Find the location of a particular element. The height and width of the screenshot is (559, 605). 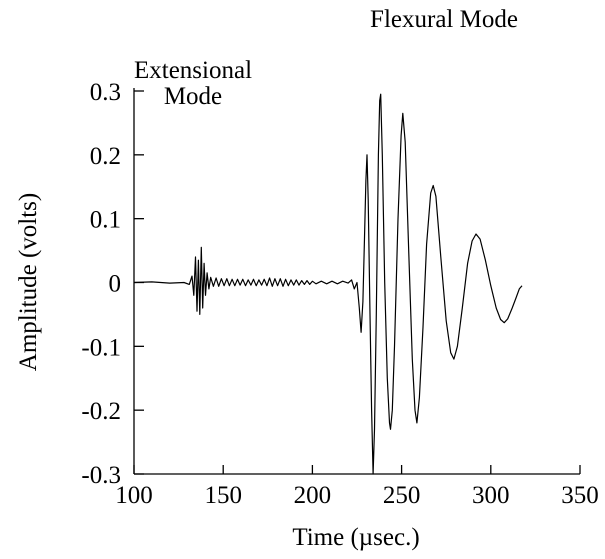

x-tick-label: 150 is located at coordinates (223, 495).